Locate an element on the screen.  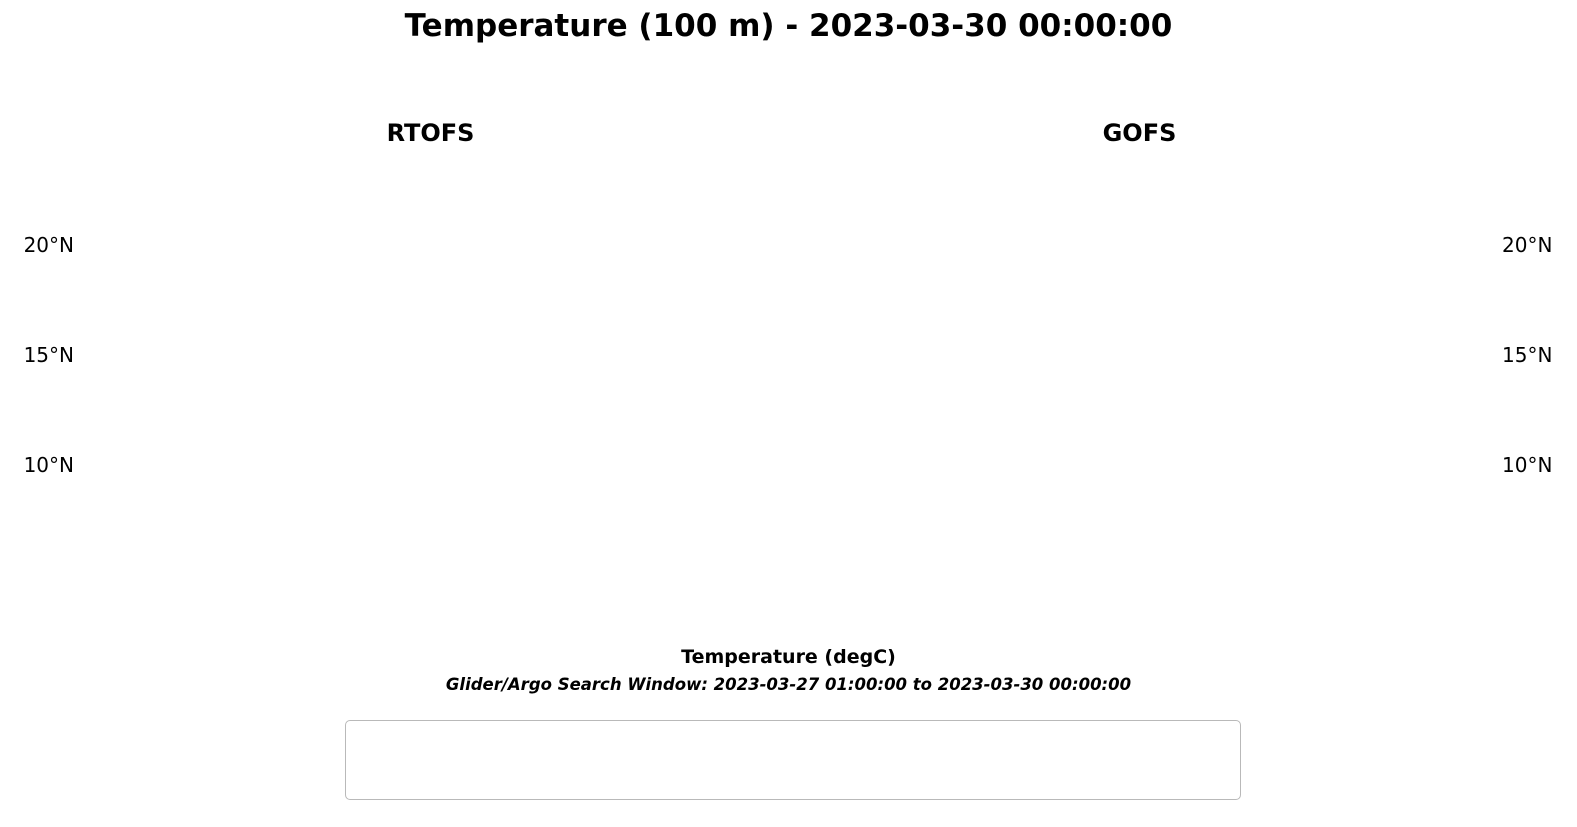
lat-tick-15n-left: 15°N is located at coordinates (48, 355).